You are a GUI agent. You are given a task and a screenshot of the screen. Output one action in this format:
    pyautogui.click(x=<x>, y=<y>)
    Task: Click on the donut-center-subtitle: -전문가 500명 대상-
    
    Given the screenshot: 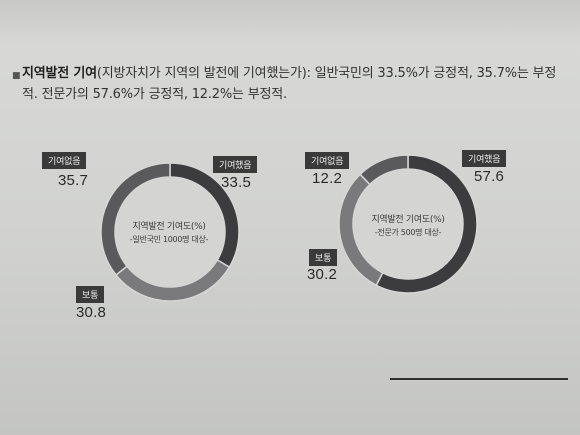 What is the action you would take?
    pyautogui.click(x=408, y=232)
    